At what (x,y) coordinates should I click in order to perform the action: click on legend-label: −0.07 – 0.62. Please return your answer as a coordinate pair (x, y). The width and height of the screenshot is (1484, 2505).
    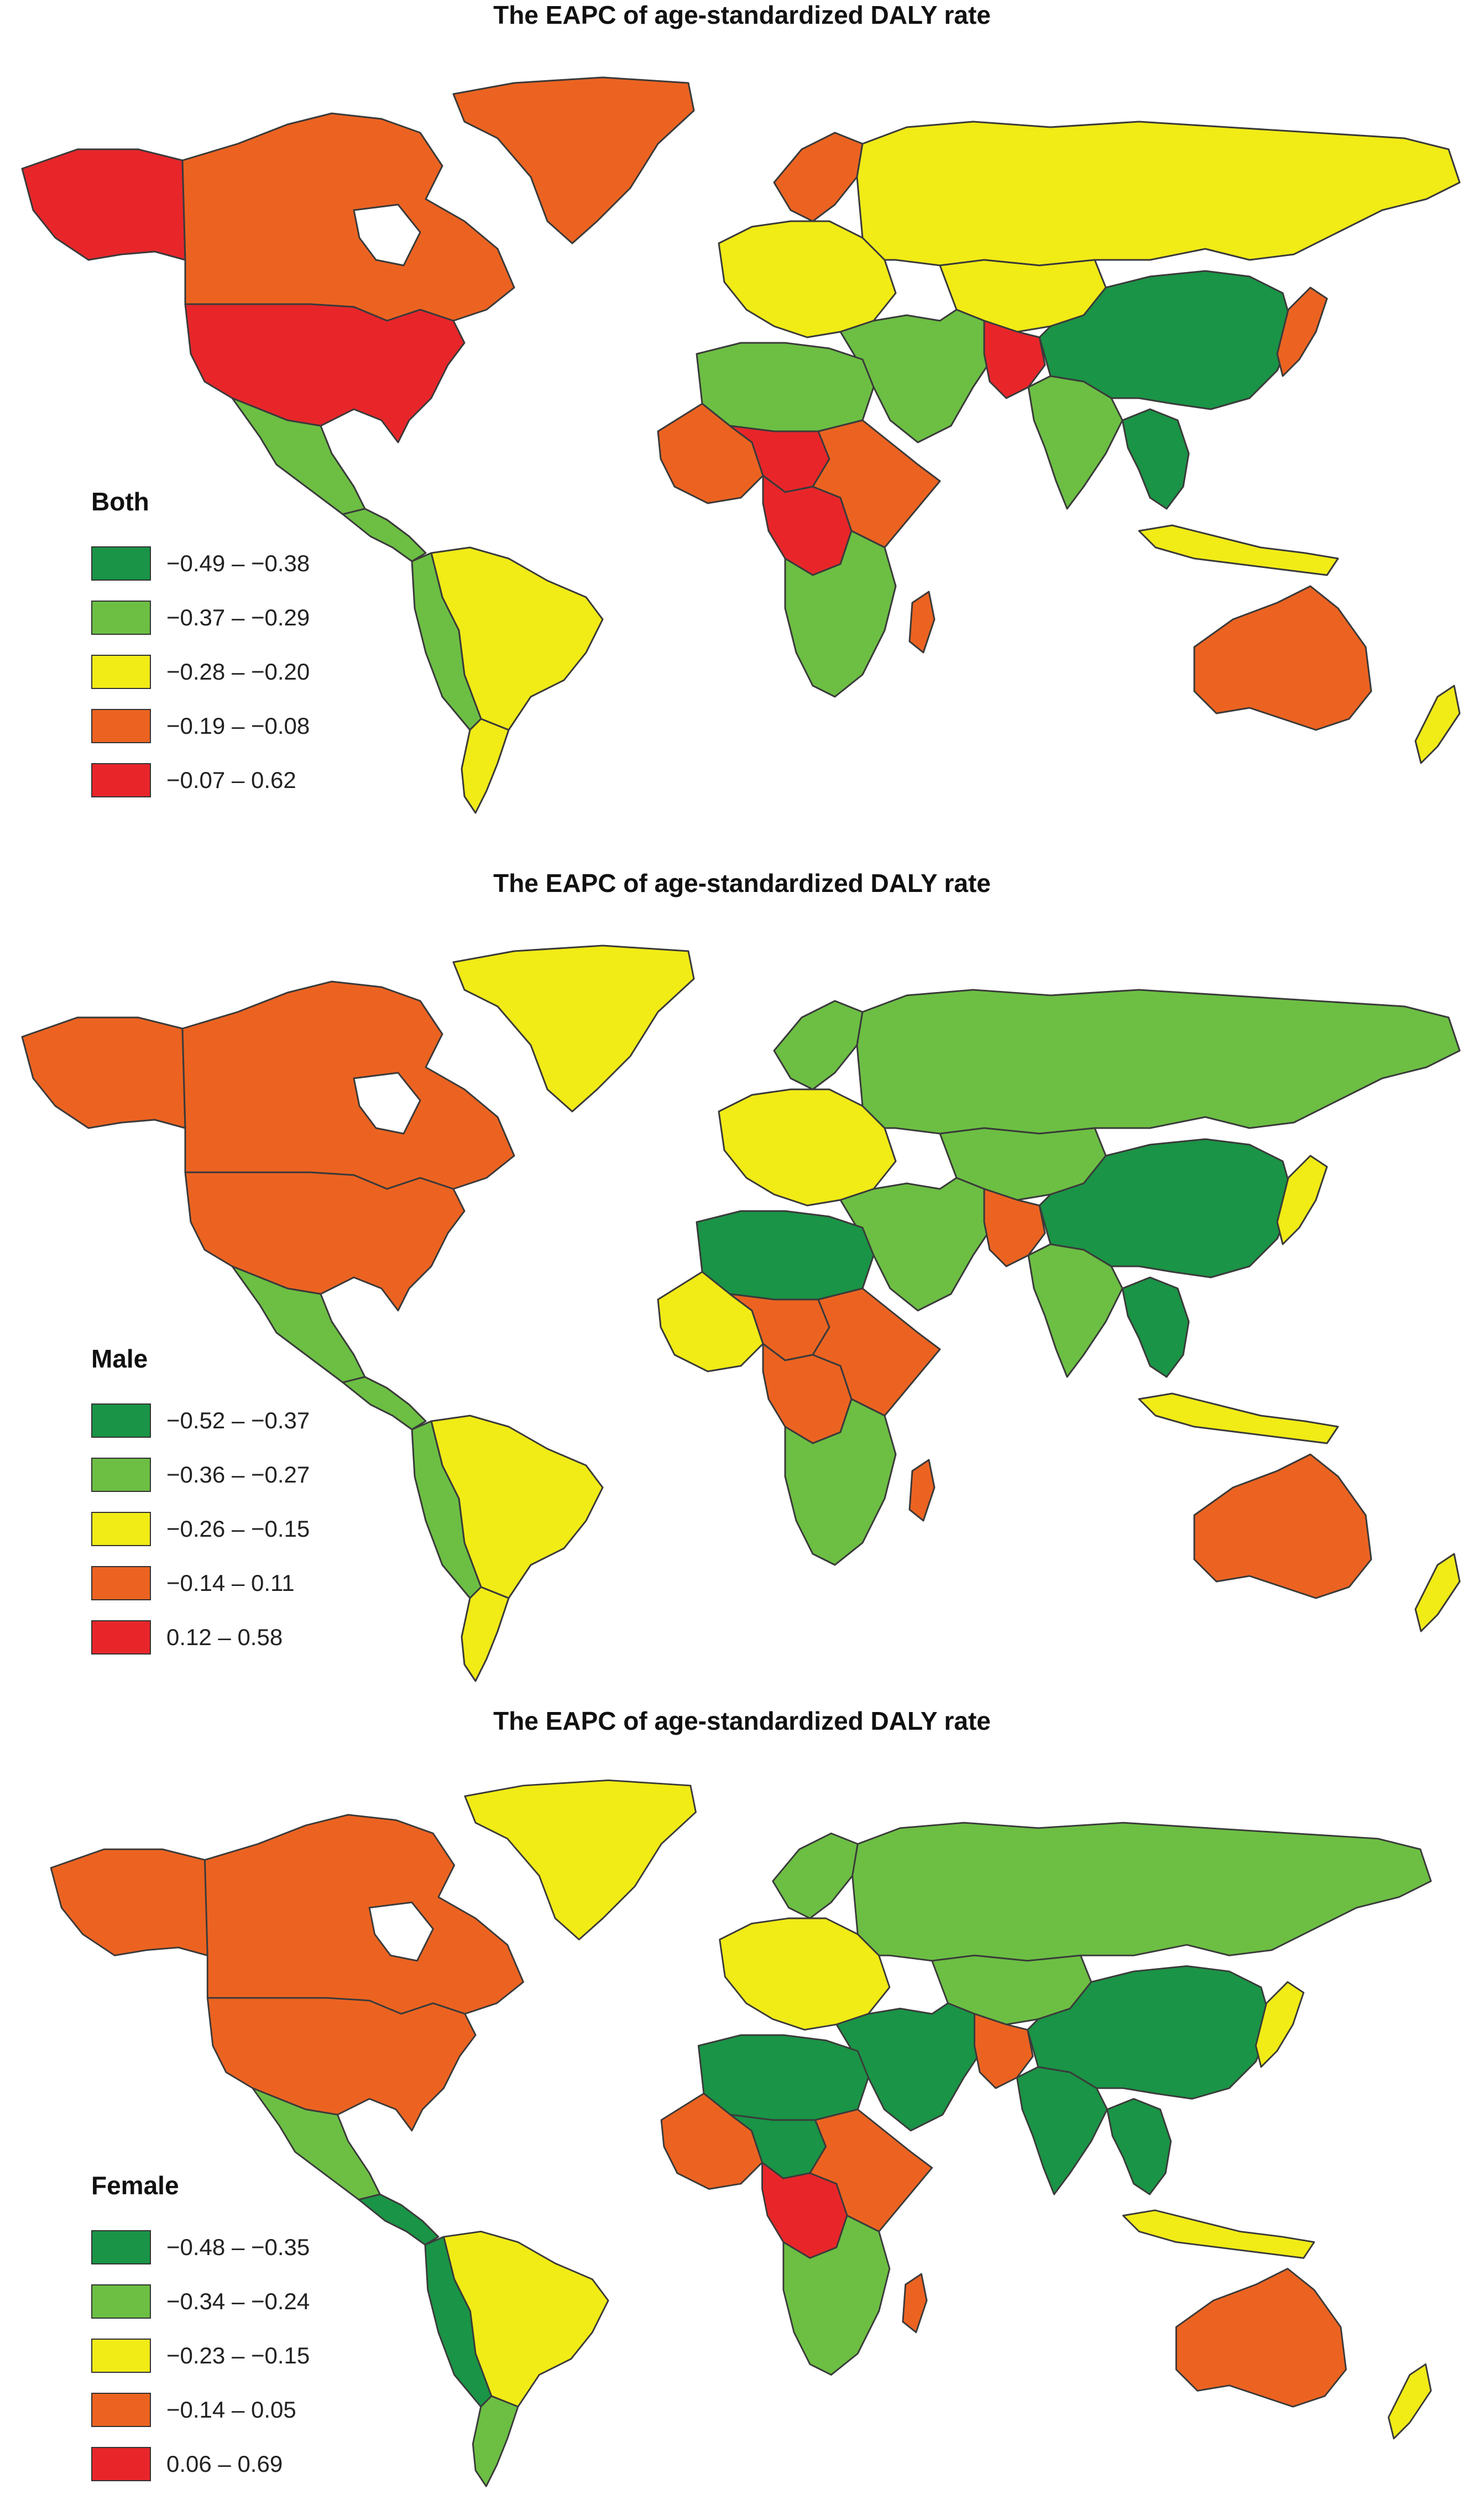
    Looking at the image, I should click on (231, 780).